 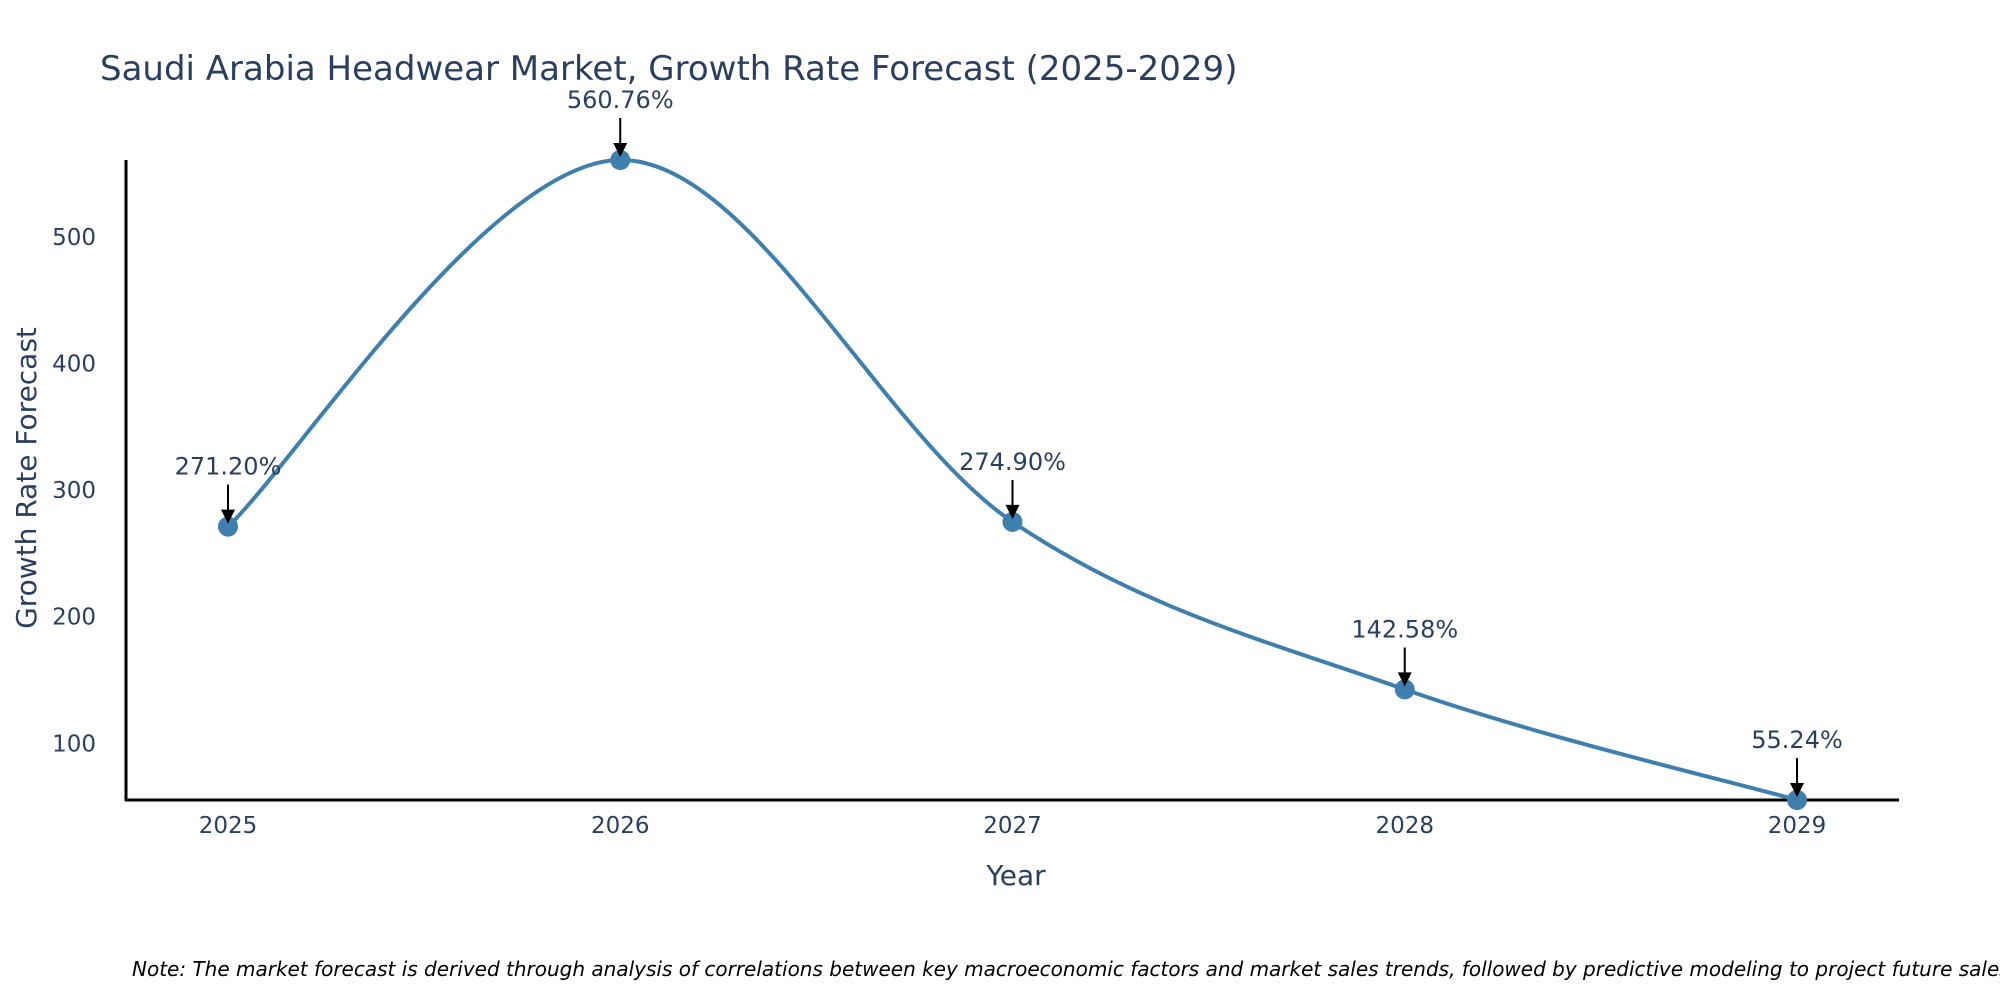 I want to click on data-label: 560.76%, so click(x=620, y=100).